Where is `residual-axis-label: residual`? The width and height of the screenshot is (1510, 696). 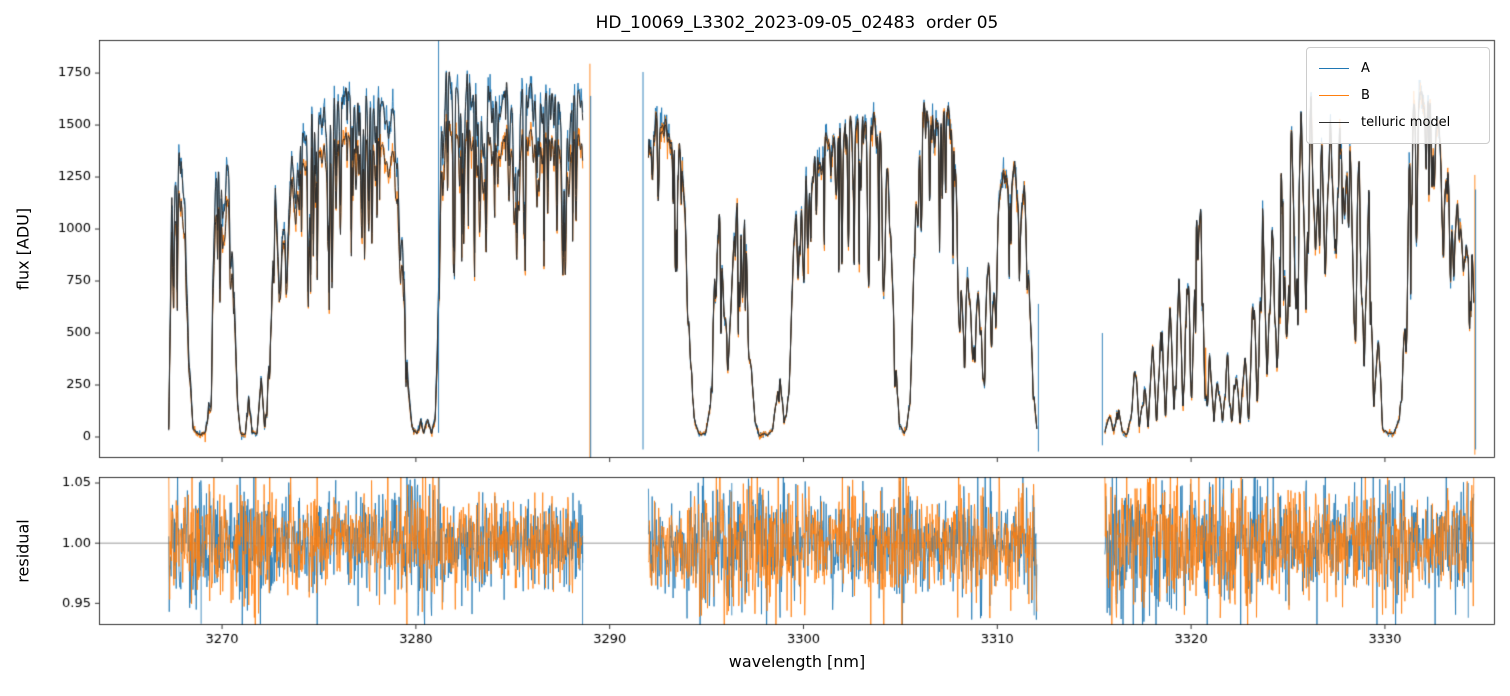 residual-axis-label: residual is located at coordinates (23, 551).